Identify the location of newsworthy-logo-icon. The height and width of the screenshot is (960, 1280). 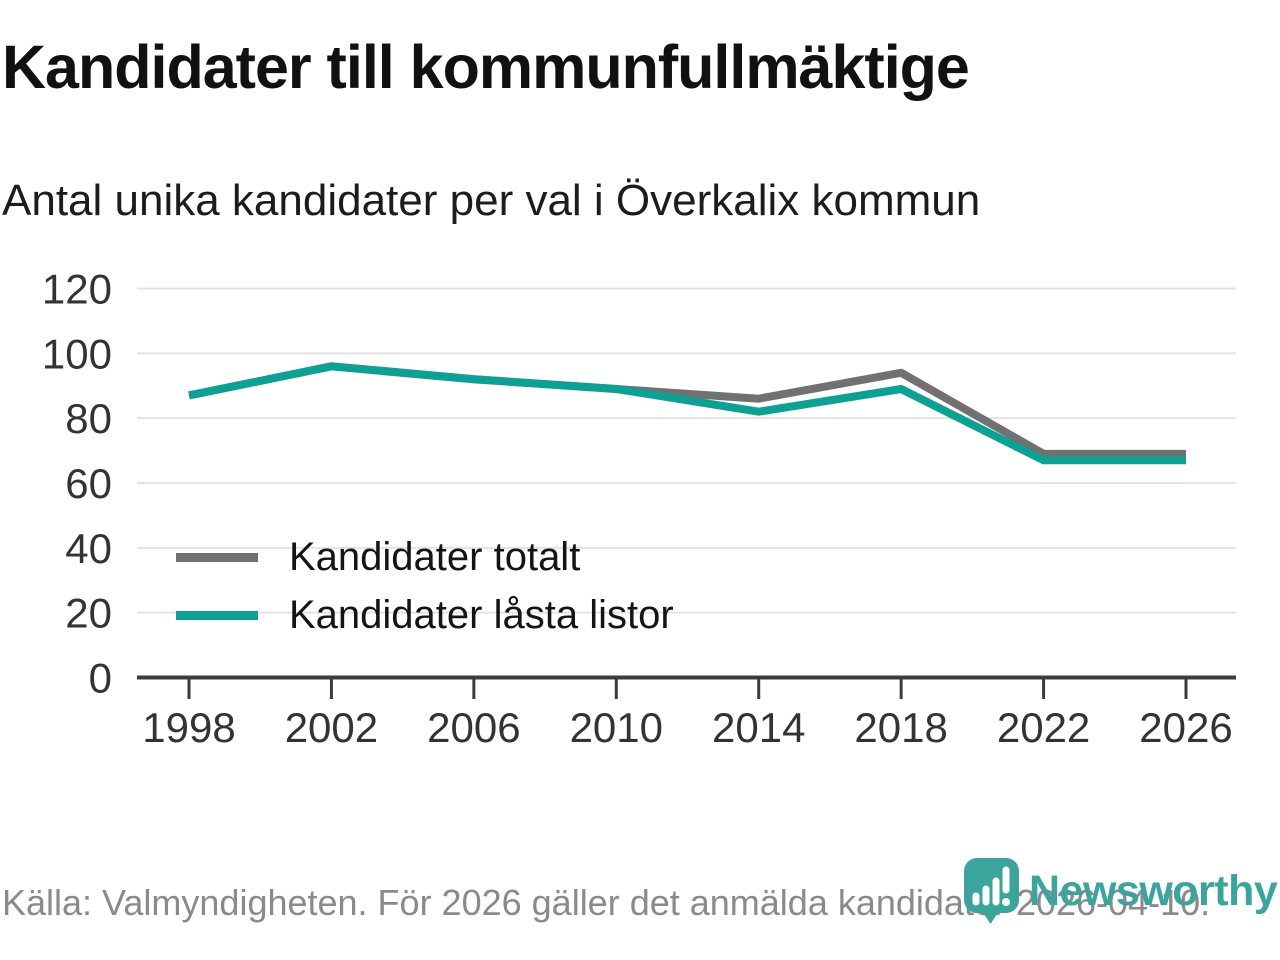
(991, 891).